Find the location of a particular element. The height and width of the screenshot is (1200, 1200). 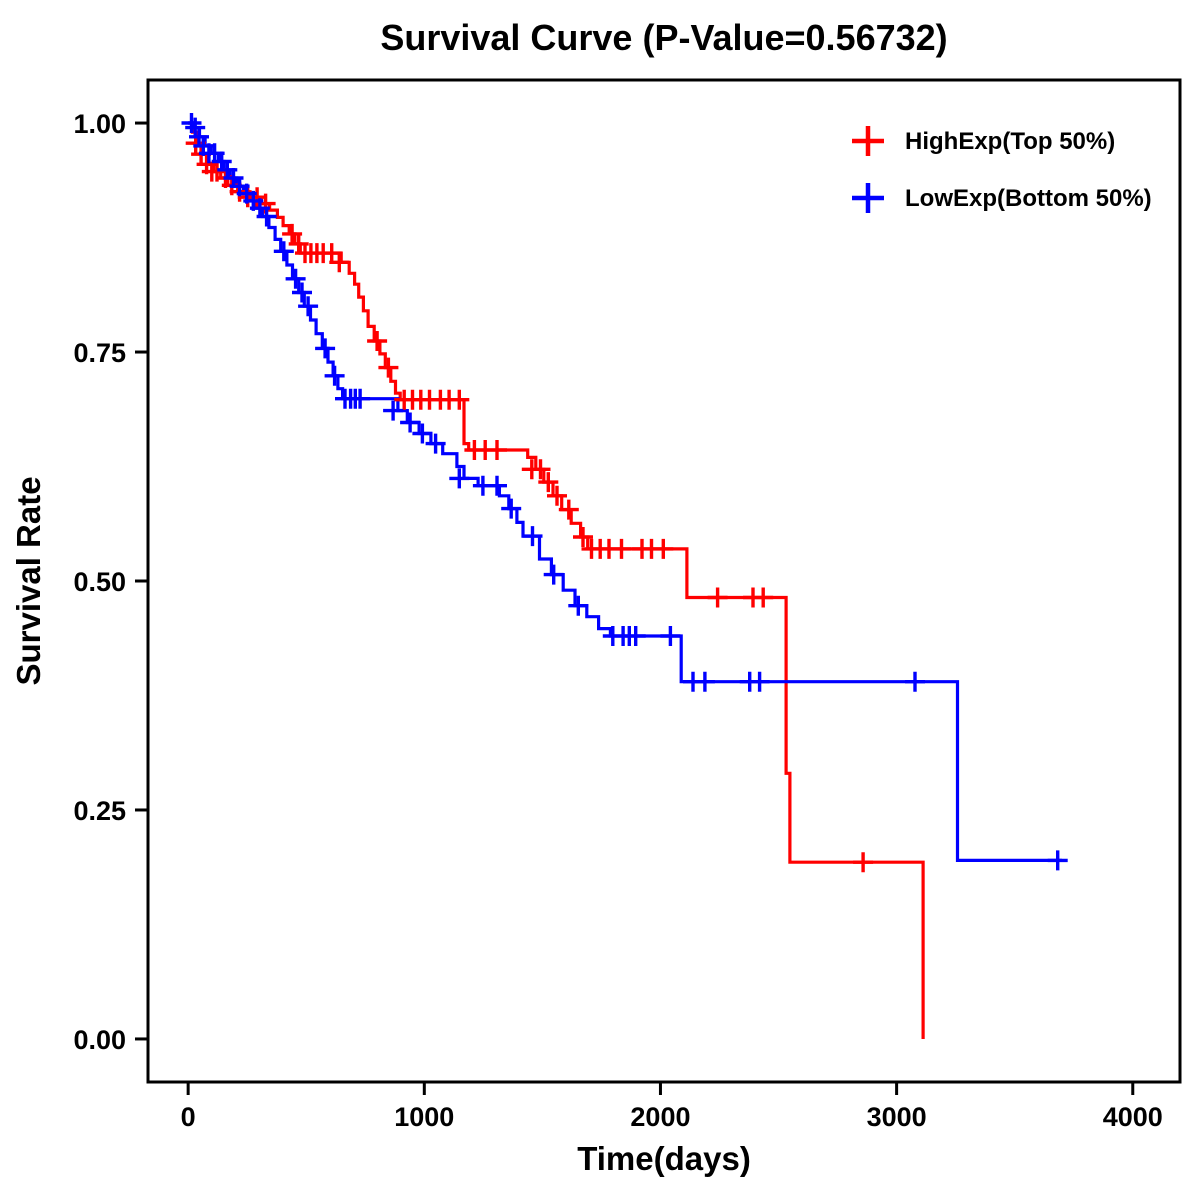

legend-label-highexp: HighExp(Top 50%) is located at coordinates (1010, 141).